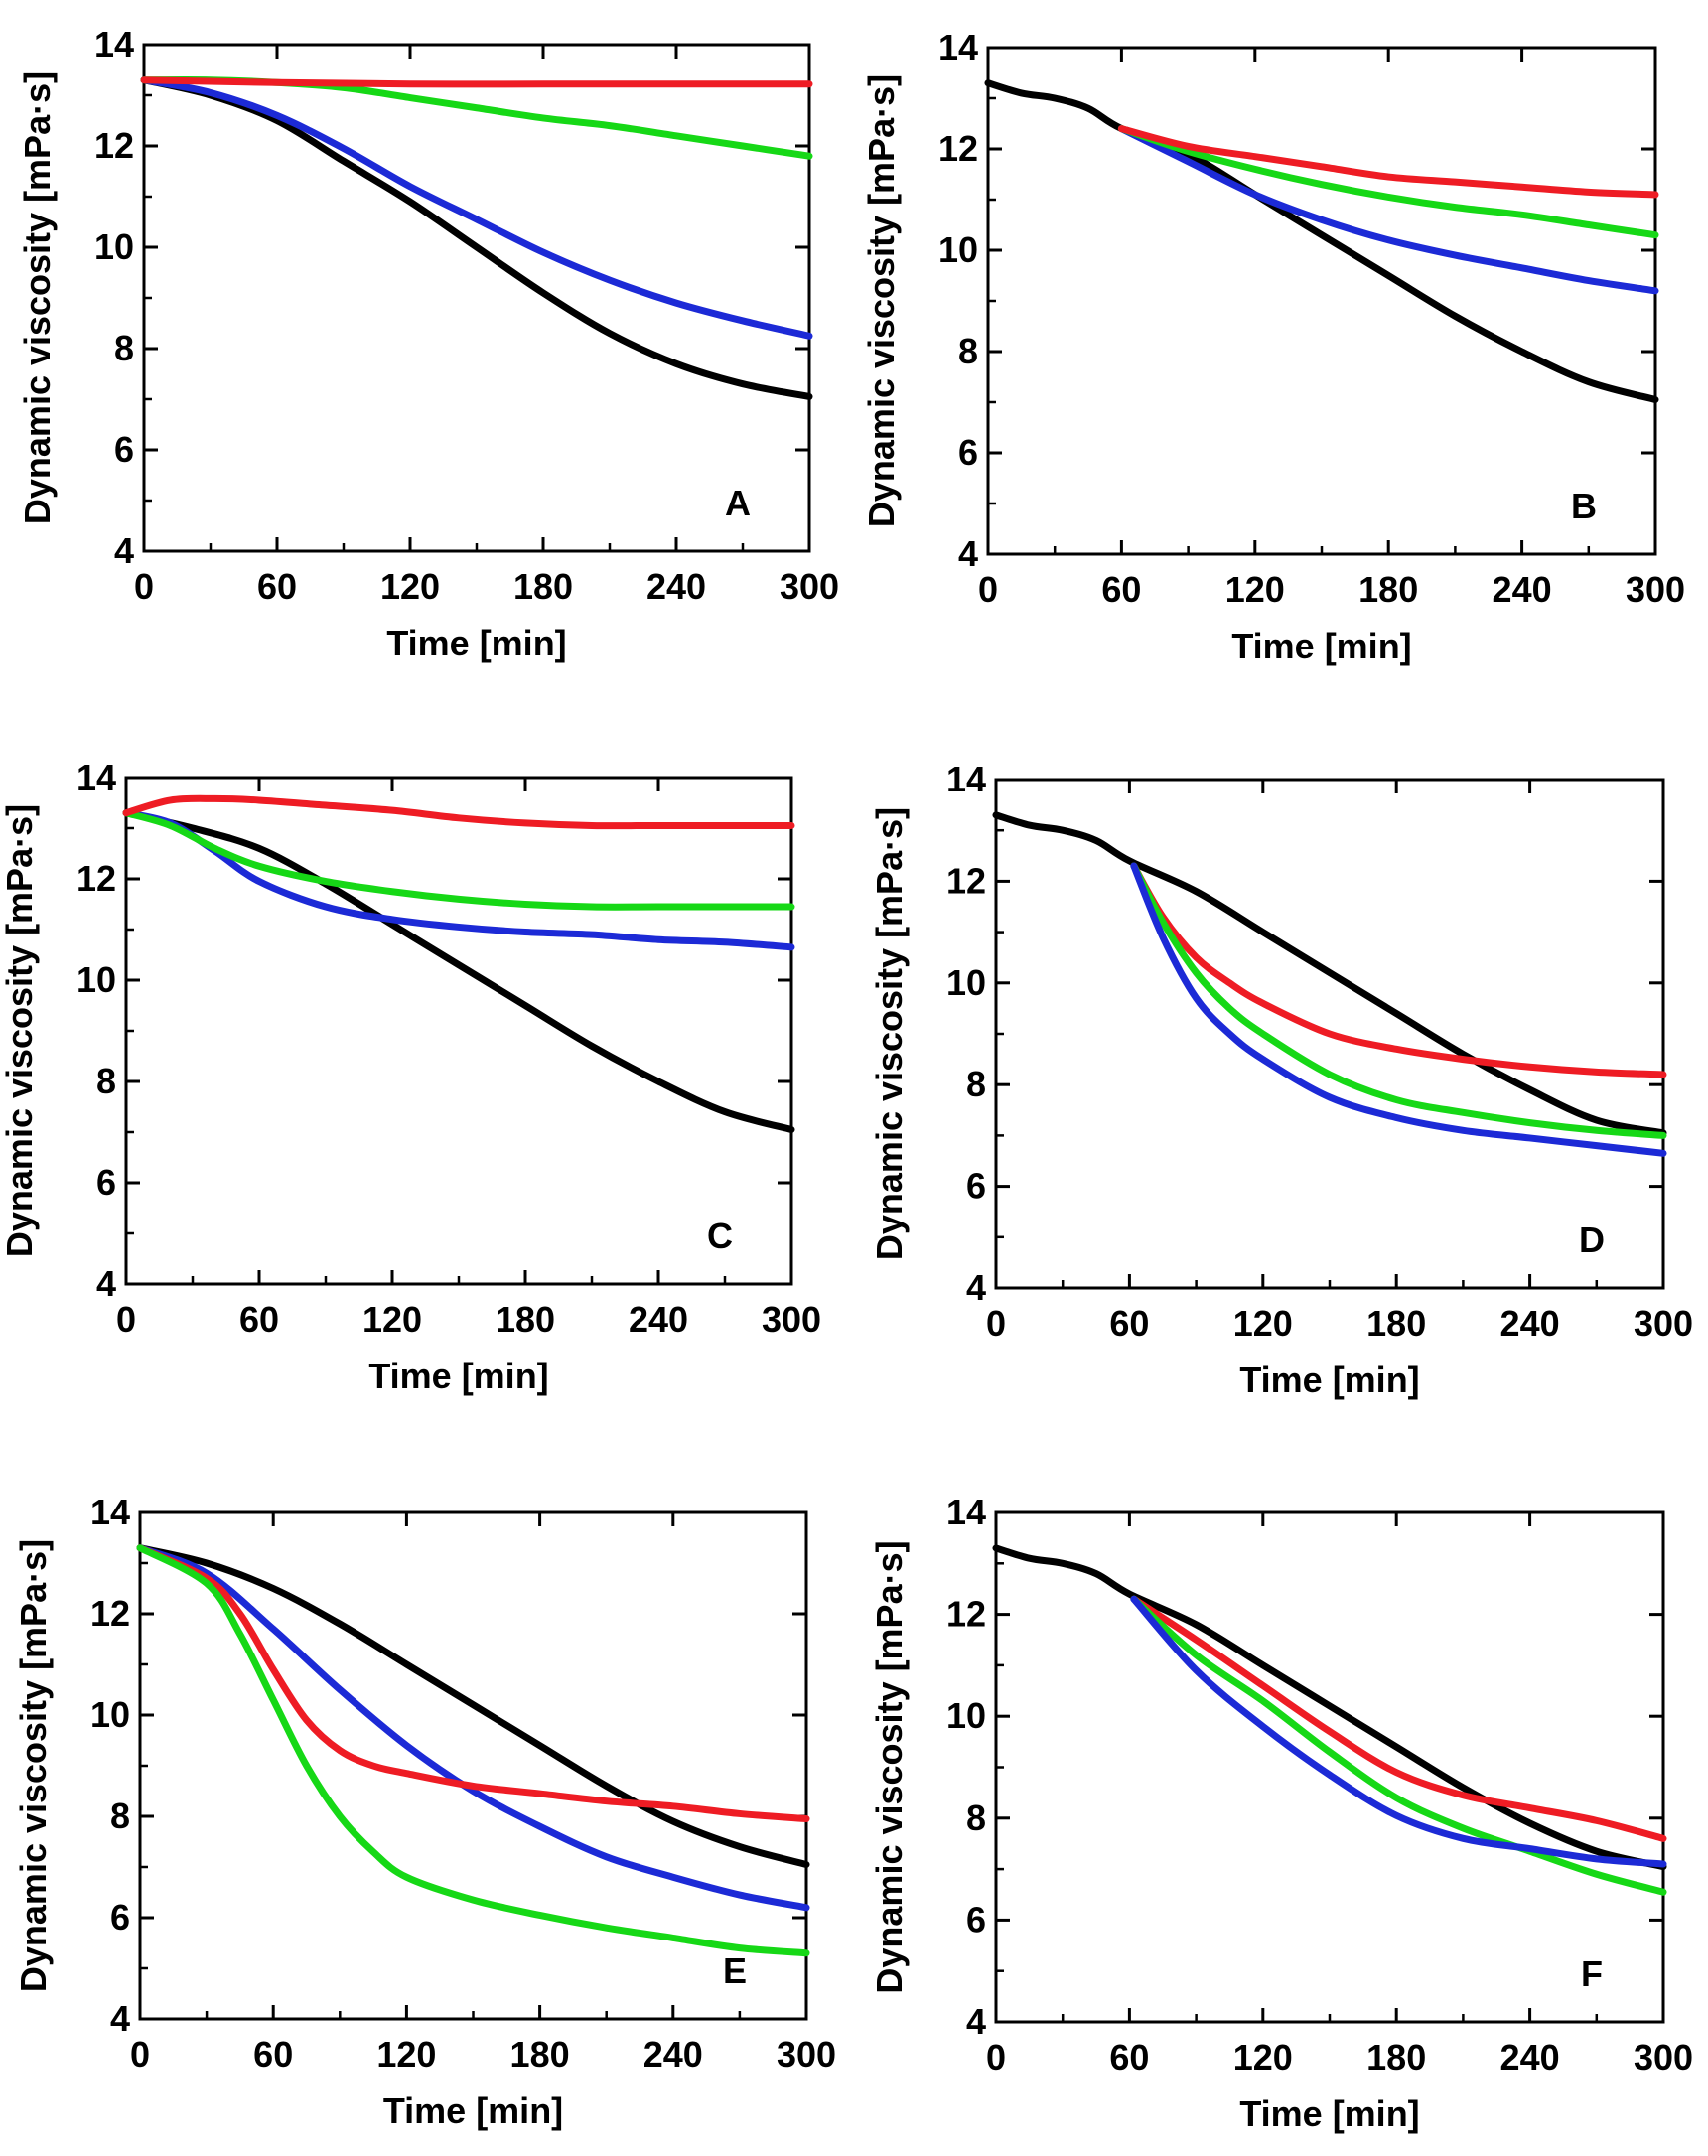 The image size is (1708, 2156). I want to click on x-tick-label-b: 180, so click(1388, 589).